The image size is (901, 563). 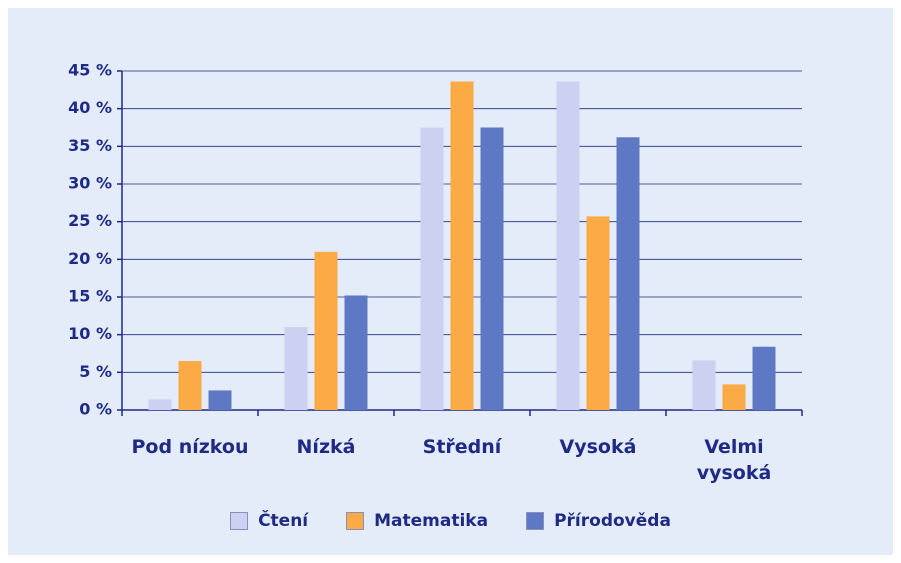 I want to click on y-tick-label: 10 %, so click(x=90, y=333).